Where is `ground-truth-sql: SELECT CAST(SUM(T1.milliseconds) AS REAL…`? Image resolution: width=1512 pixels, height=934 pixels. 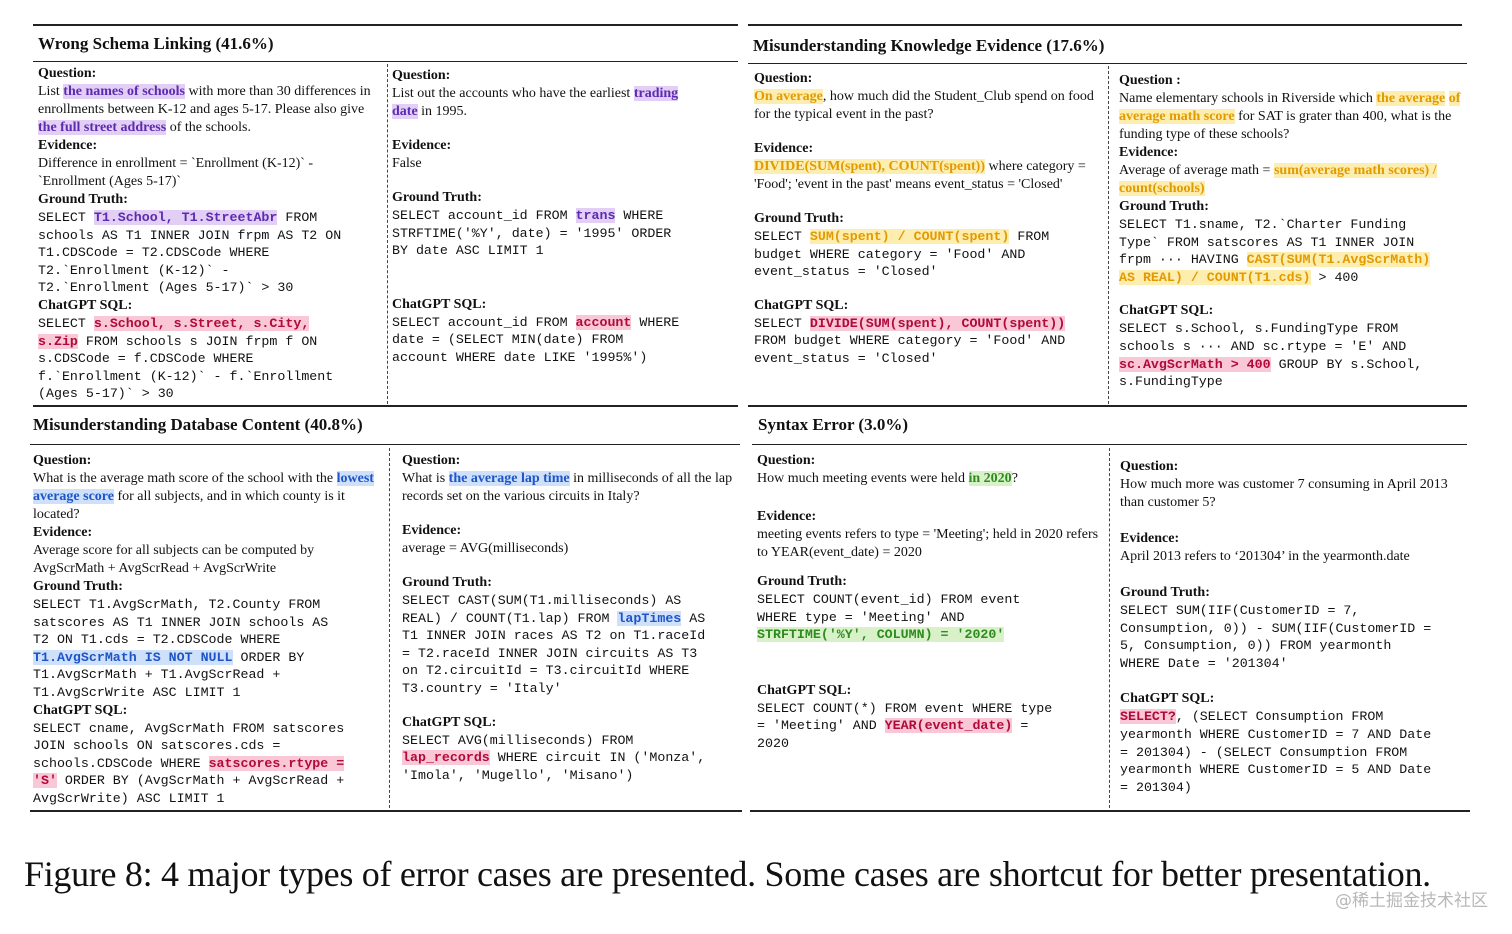 ground-truth-sql: SELECT CAST(SUM(T1.milliseconds) AS REAL… is located at coordinates (576, 645).